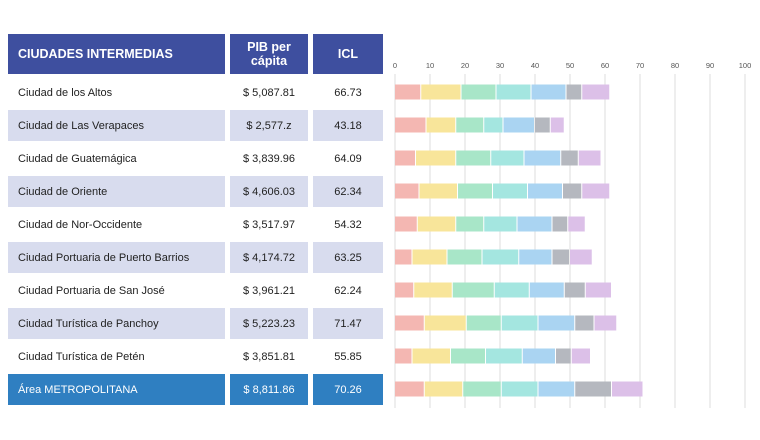 This screenshot has height=440, width=760. What do you see at coordinates (80, 224) in the screenshot?
I see `row-city-cell: Ciudad de Nor-Occidente` at bounding box center [80, 224].